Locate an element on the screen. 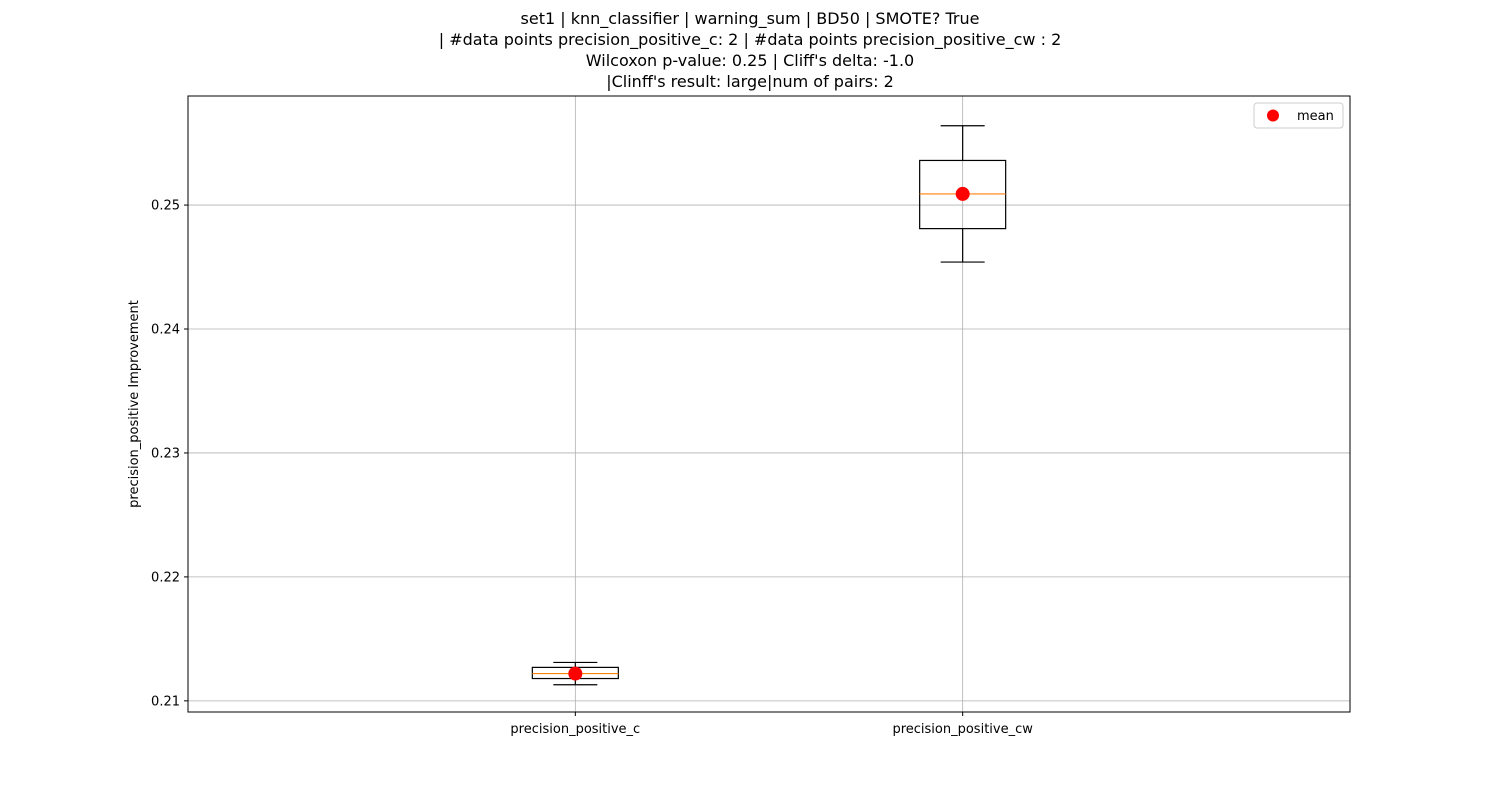 This screenshot has height=800, width=1500. box-precision_positive_c is located at coordinates (575, 673).